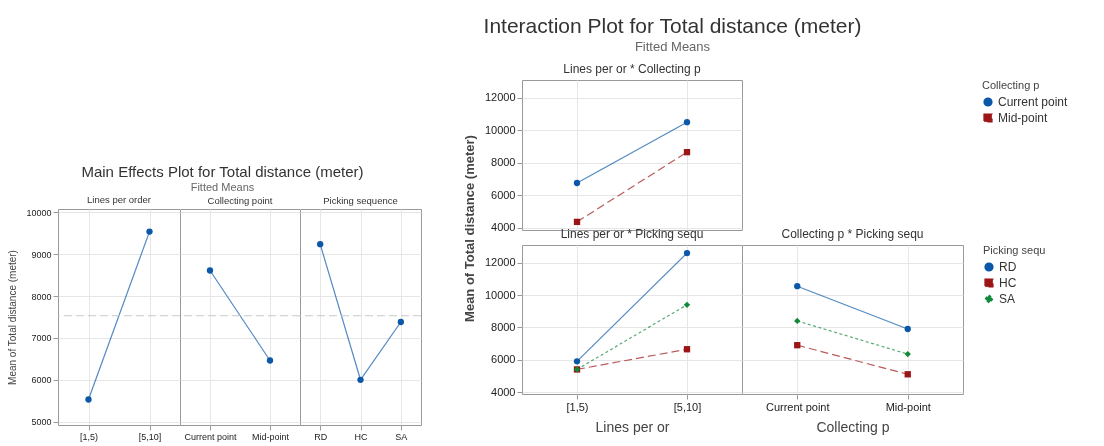  Describe the element at coordinates (632, 426) in the screenshot. I see `x-axis-title: Lines per or` at that location.